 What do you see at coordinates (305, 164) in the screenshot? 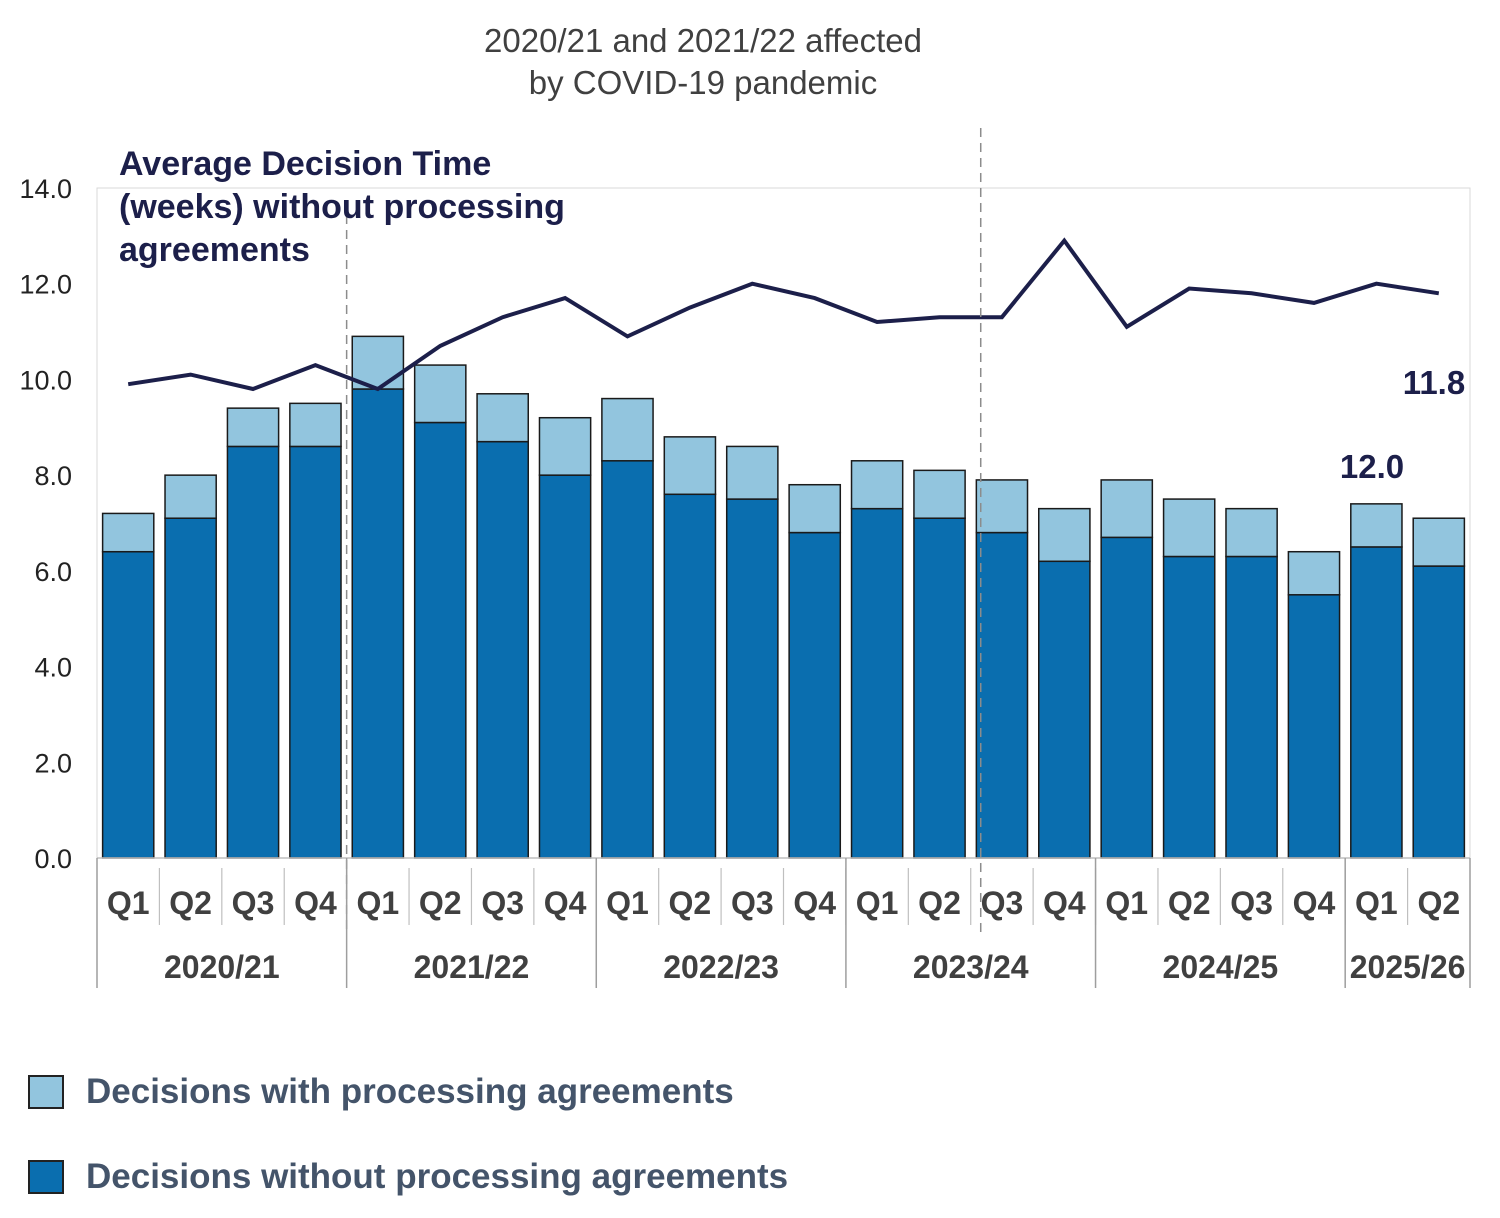
I see `line-series-label: Average Decision Time` at bounding box center [305, 164].